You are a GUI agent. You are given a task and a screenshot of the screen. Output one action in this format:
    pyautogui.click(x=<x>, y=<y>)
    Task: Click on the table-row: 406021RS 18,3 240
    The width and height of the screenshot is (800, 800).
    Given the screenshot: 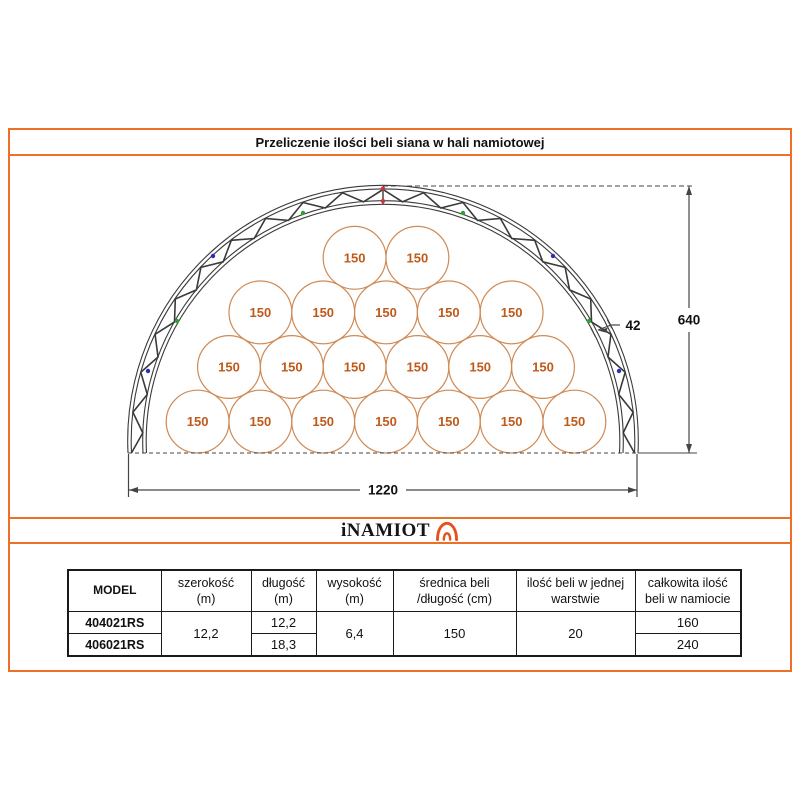 What is the action you would take?
    pyautogui.click(x=404, y=645)
    